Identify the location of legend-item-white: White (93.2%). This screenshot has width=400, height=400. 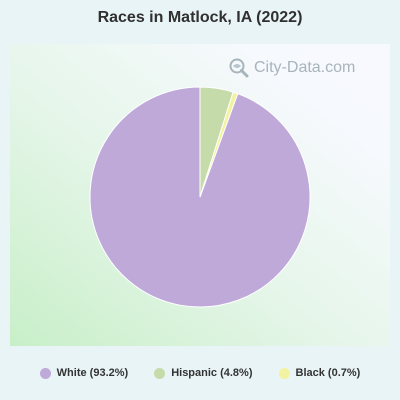
(84, 373).